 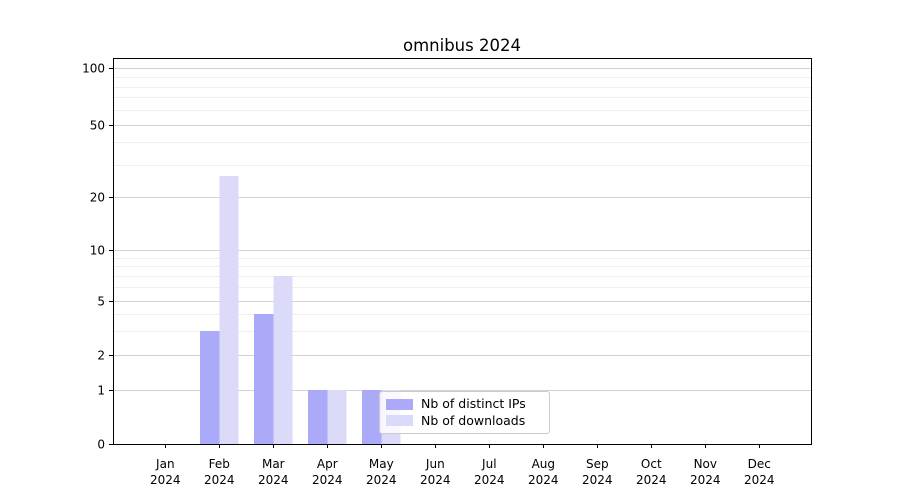 I want to click on bar-nb-of-distinct-ips-mar, so click(x=264, y=378).